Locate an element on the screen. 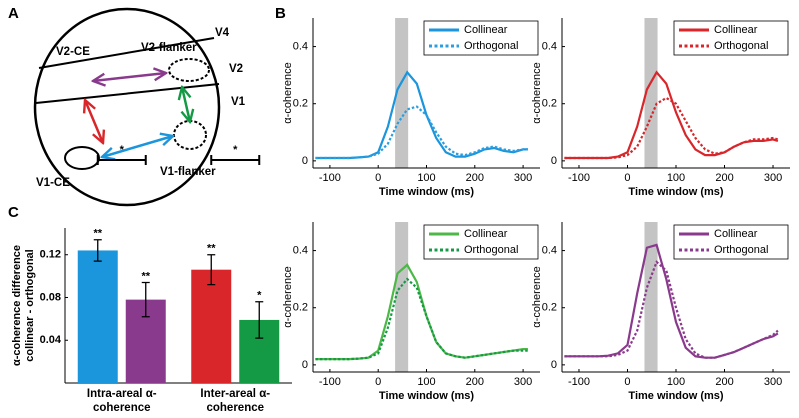  significance-label: * is located at coordinates (259, 296).